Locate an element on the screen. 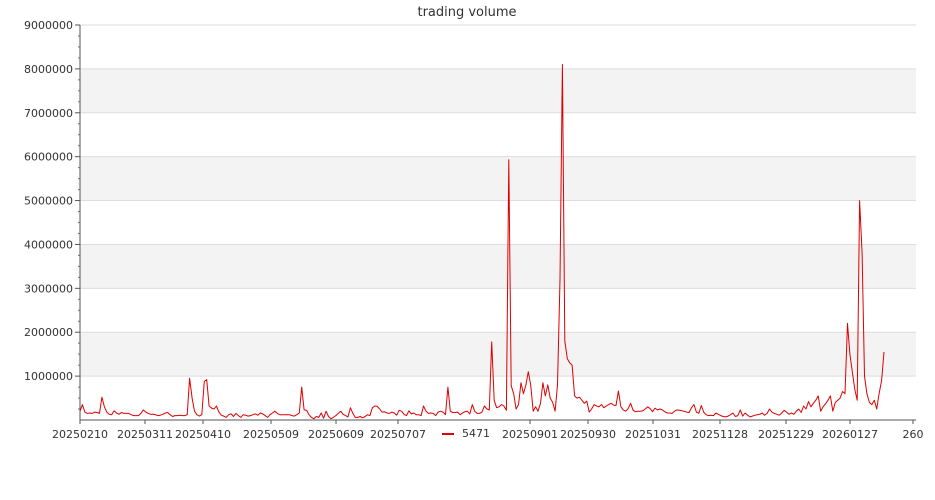 The image size is (935, 500). x-tick-label: 20250707 is located at coordinates (398, 434).